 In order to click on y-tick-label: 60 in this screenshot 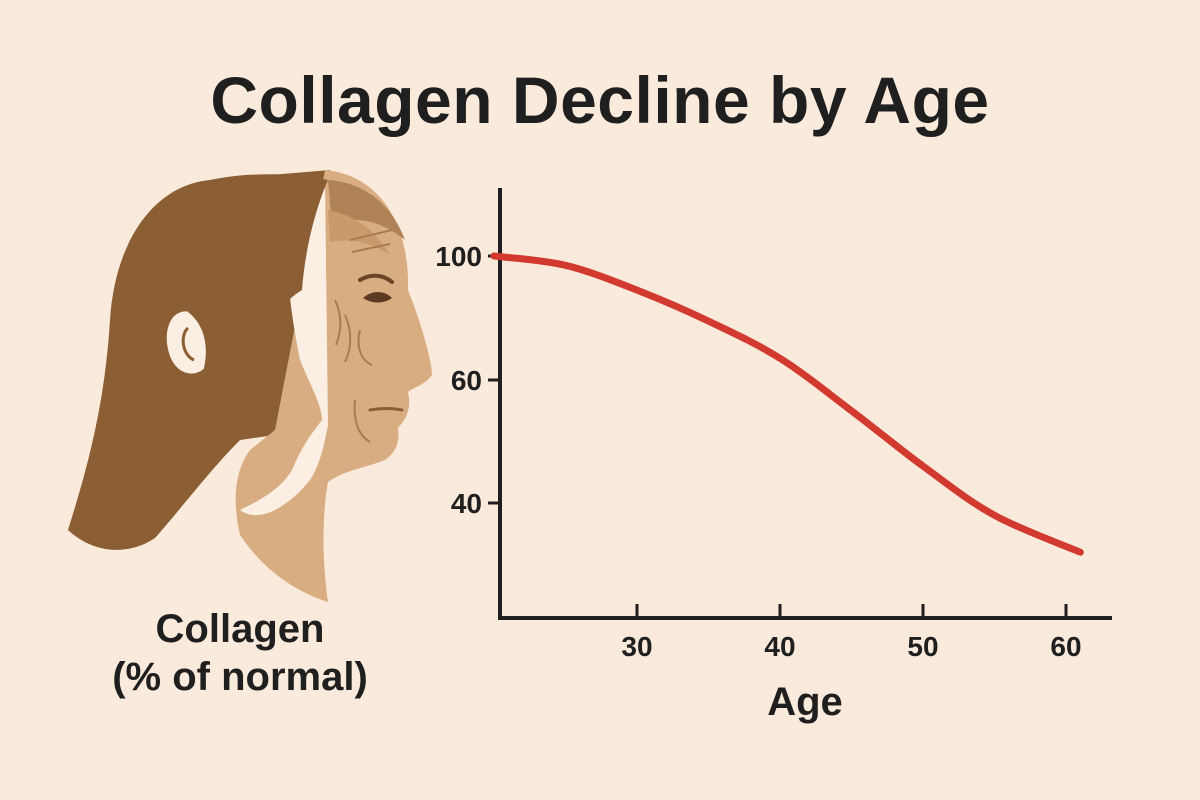, I will do `click(466, 380)`.